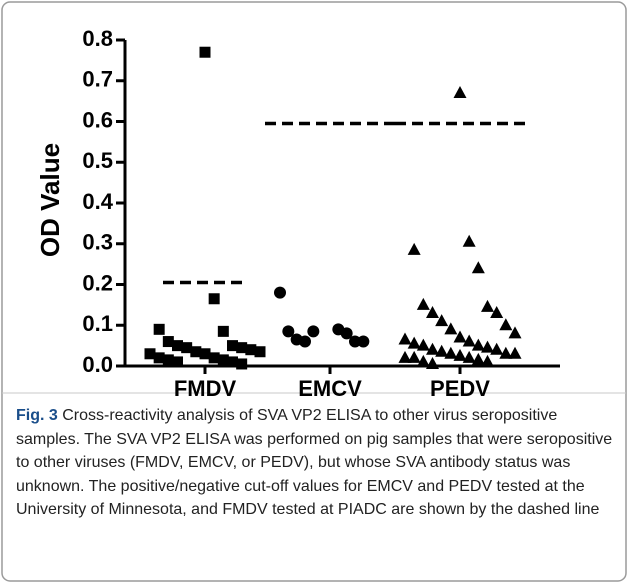 The height and width of the screenshot is (584, 629). What do you see at coordinates (97, 38) in the screenshot?
I see `y-tick-label: 0.8` at bounding box center [97, 38].